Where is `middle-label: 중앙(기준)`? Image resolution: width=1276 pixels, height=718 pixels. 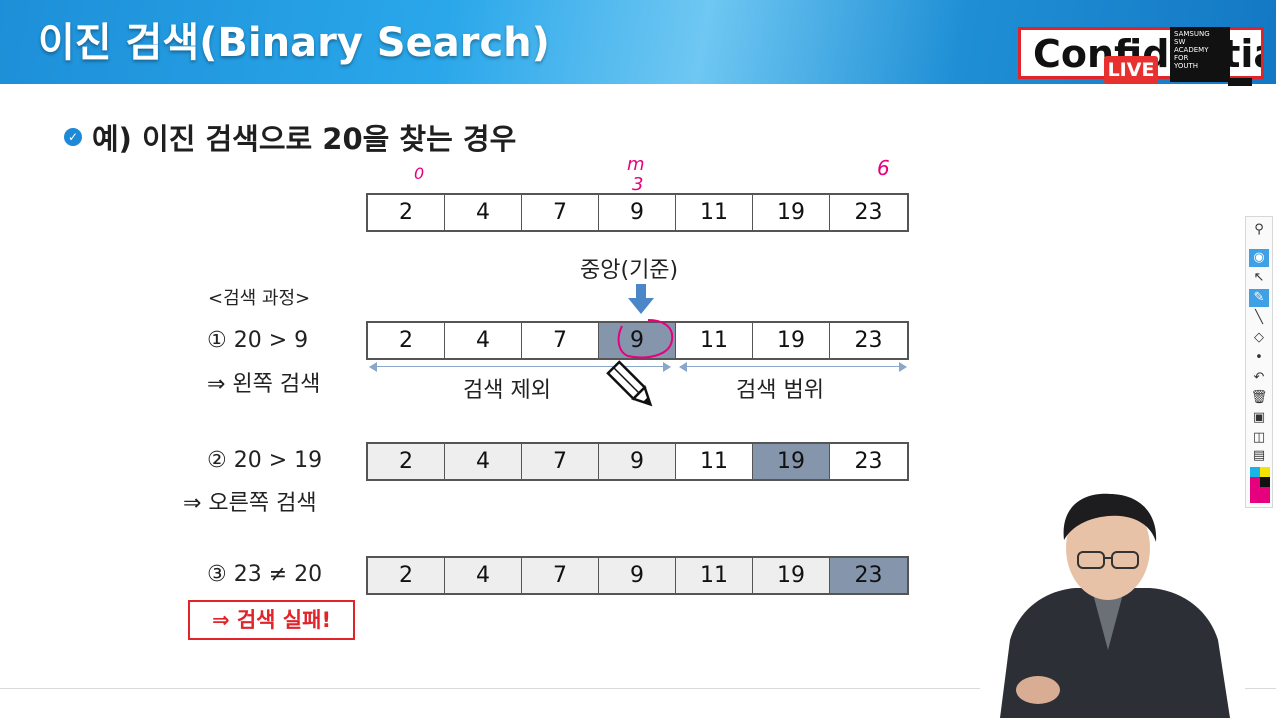 middle-label: 중앙(기준) is located at coordinates (629, 270).